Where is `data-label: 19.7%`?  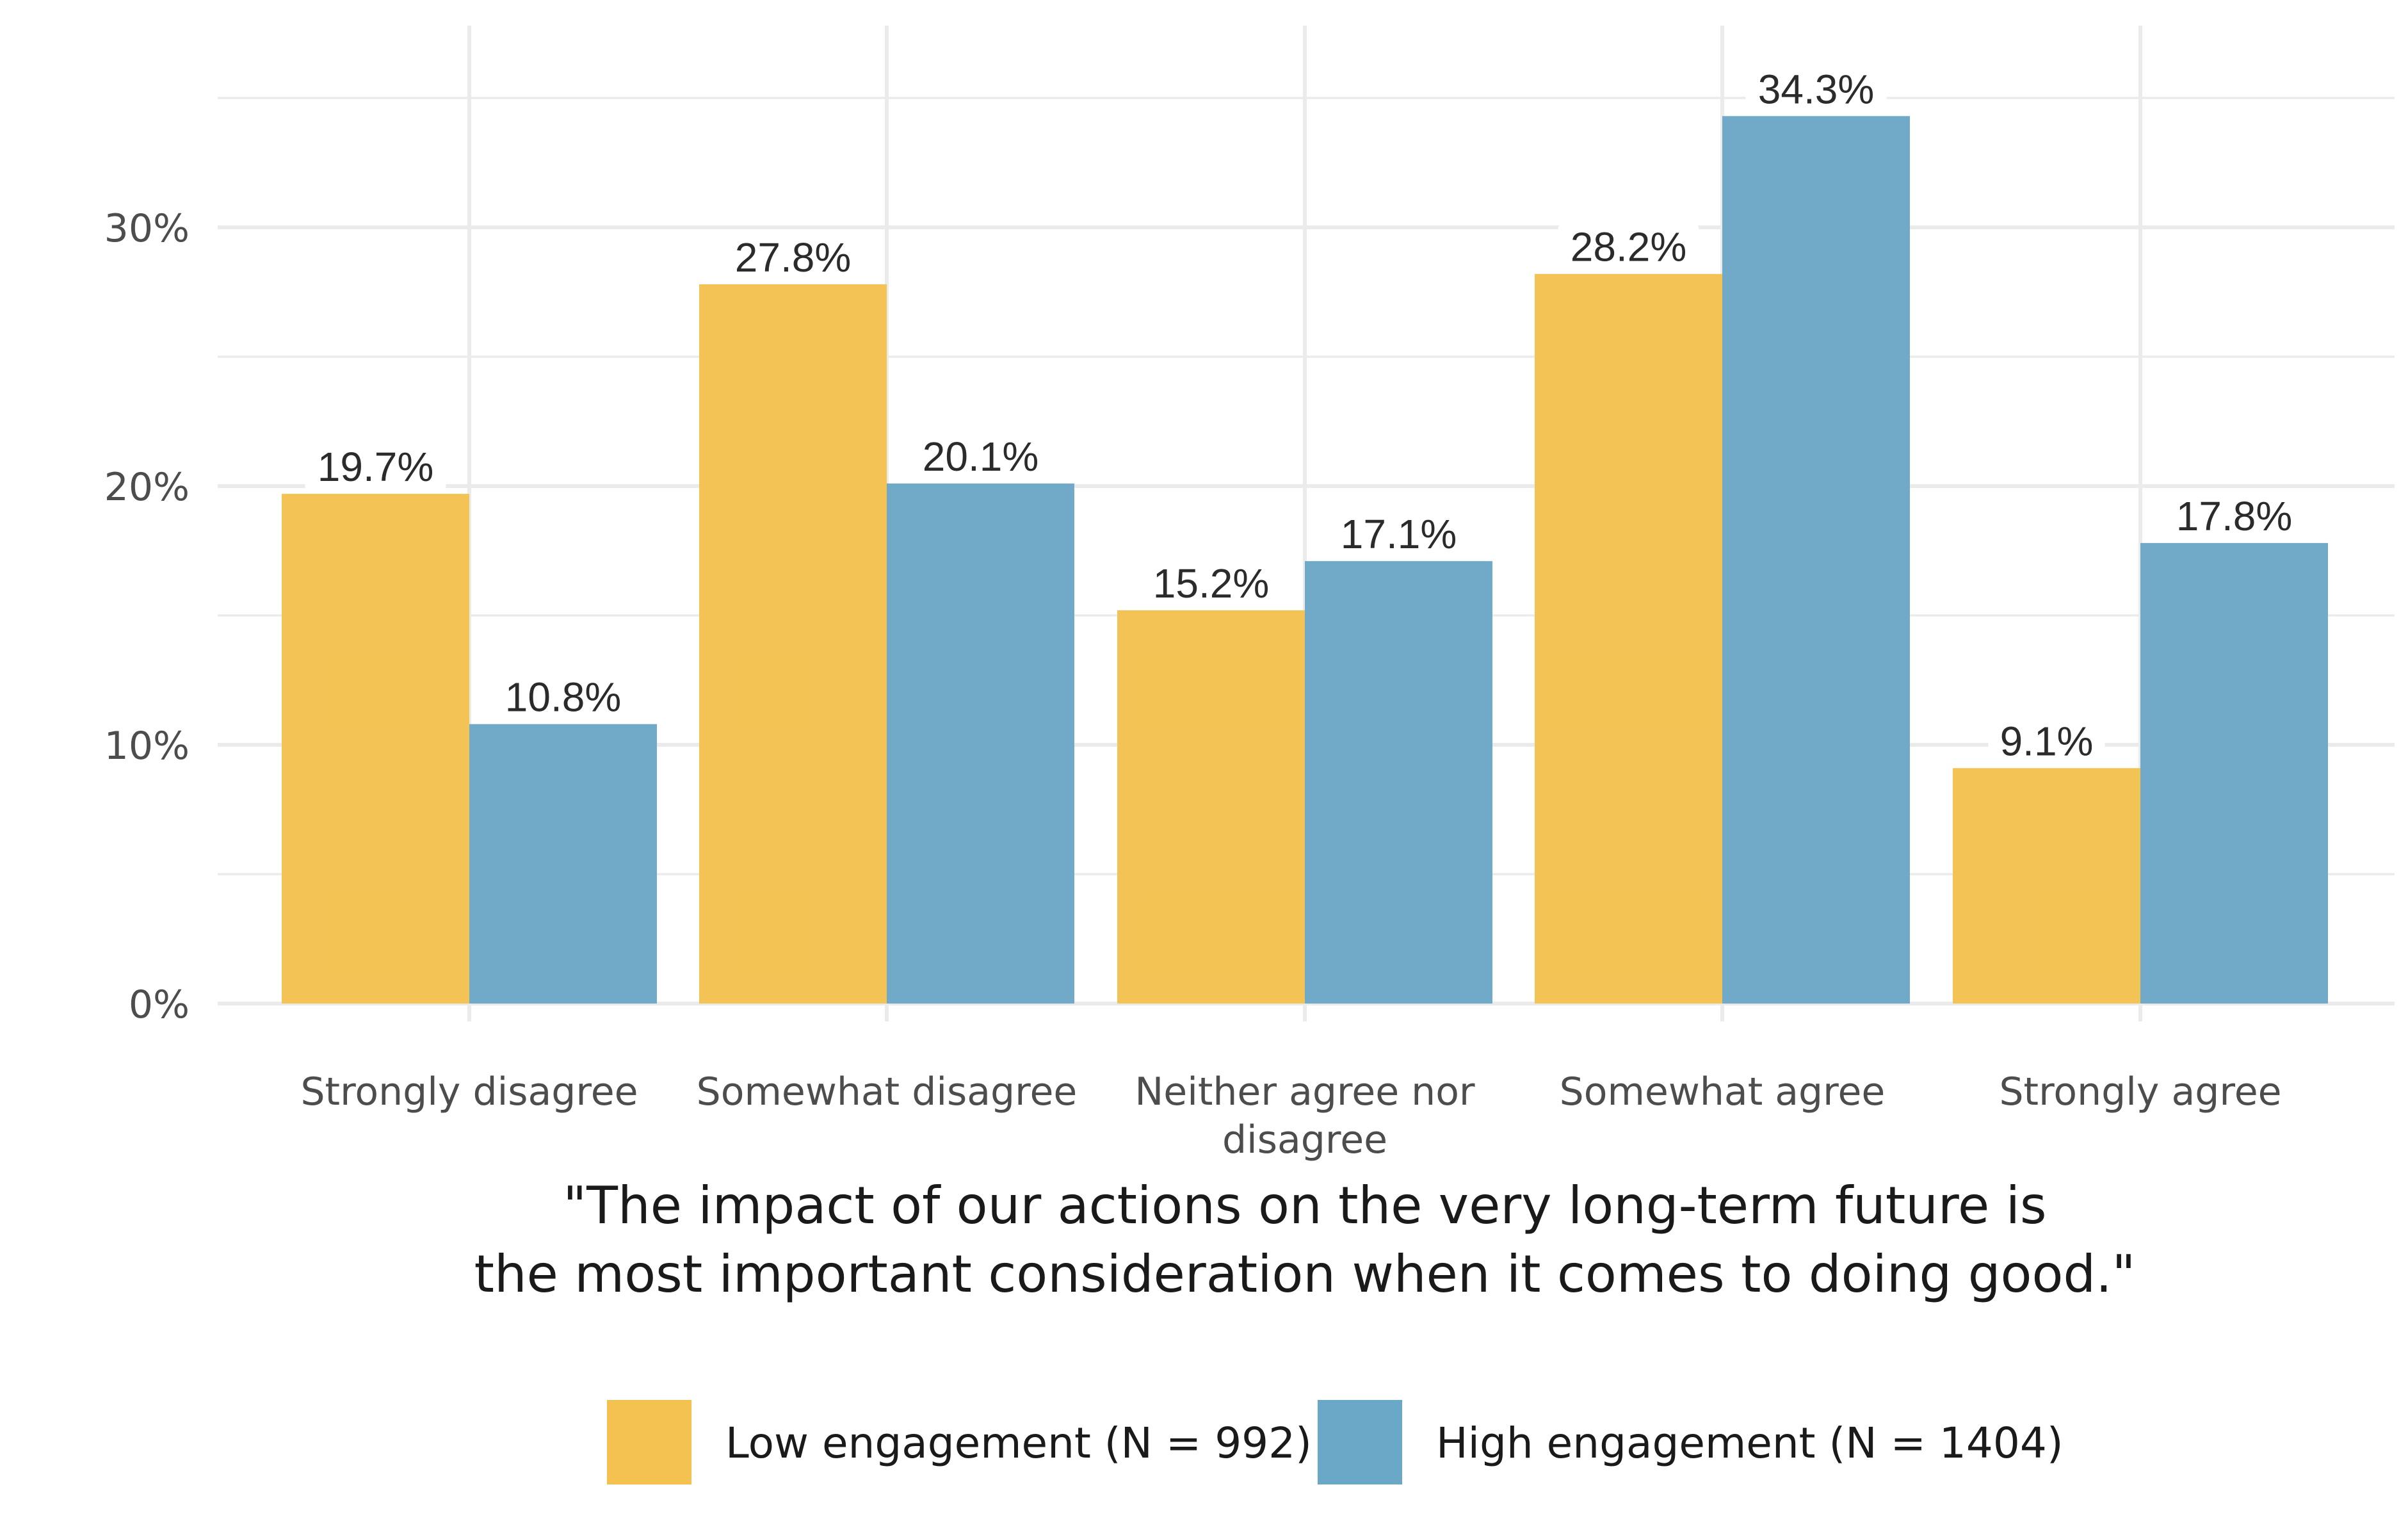
data-label: 19.7% is located at coordinates (375, 467).